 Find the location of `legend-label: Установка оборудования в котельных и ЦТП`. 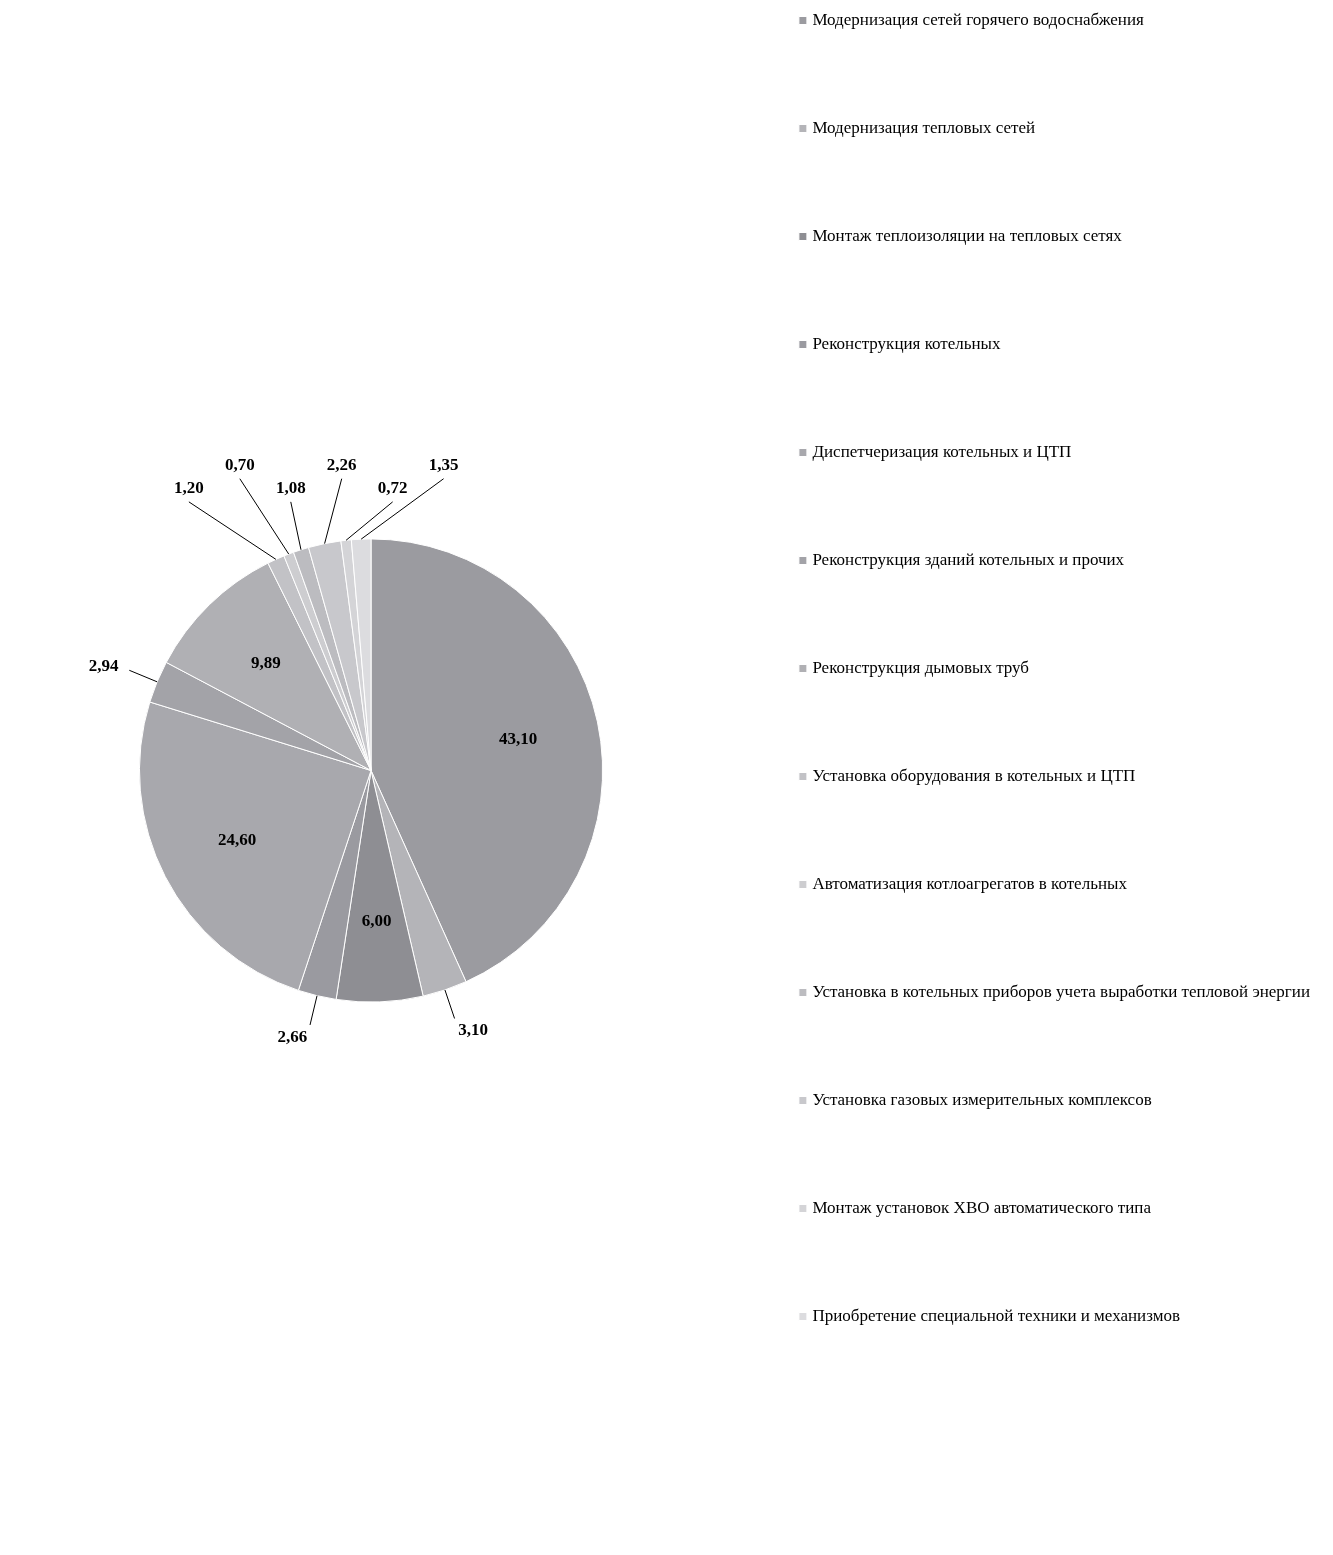

legend-label: Установка оборудования в котельных и ЦТП is located at coordinates (974, 776).